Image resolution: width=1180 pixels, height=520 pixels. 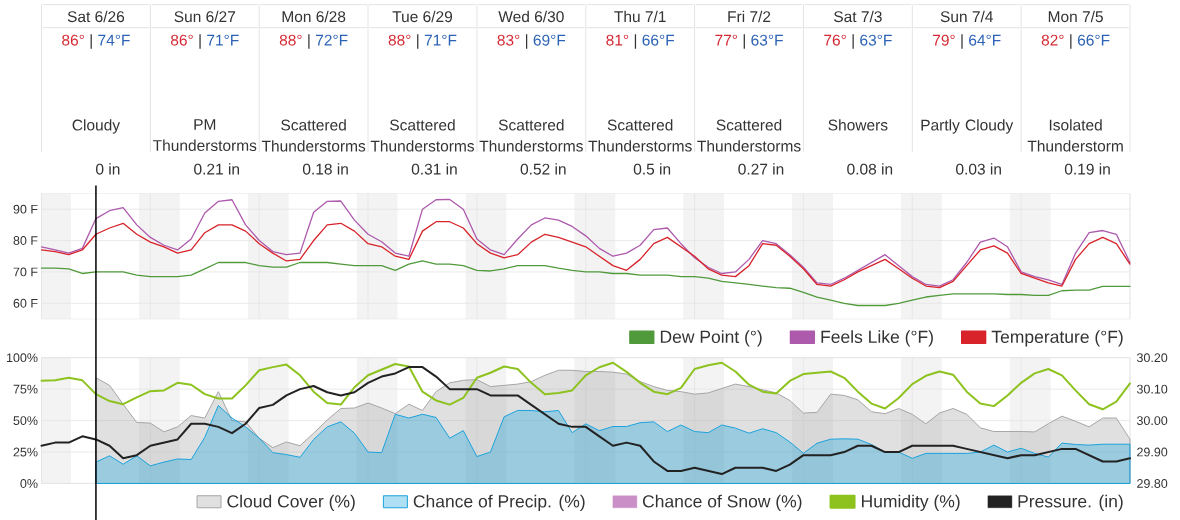 What do you see at coordinates (205, 135) in the screenshot?
I see `text: PM Thunderstorms` at bounding box center [205, 135].